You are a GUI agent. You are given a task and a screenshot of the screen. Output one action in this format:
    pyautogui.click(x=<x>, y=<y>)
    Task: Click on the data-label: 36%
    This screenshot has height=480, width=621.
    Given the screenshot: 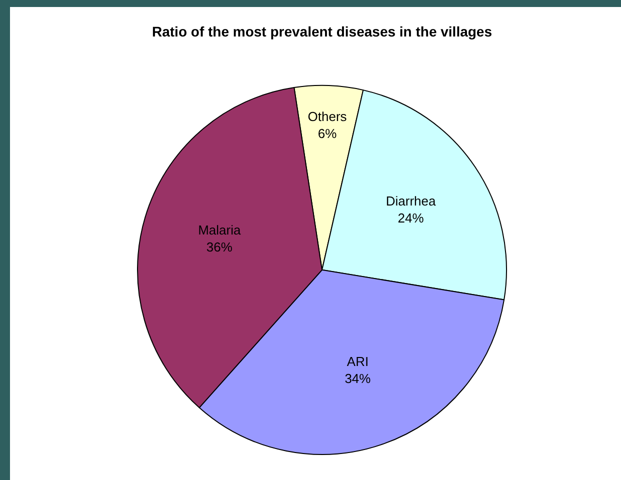 What is the action you would take?
    pyautogui.click(x=219, y=247)
    